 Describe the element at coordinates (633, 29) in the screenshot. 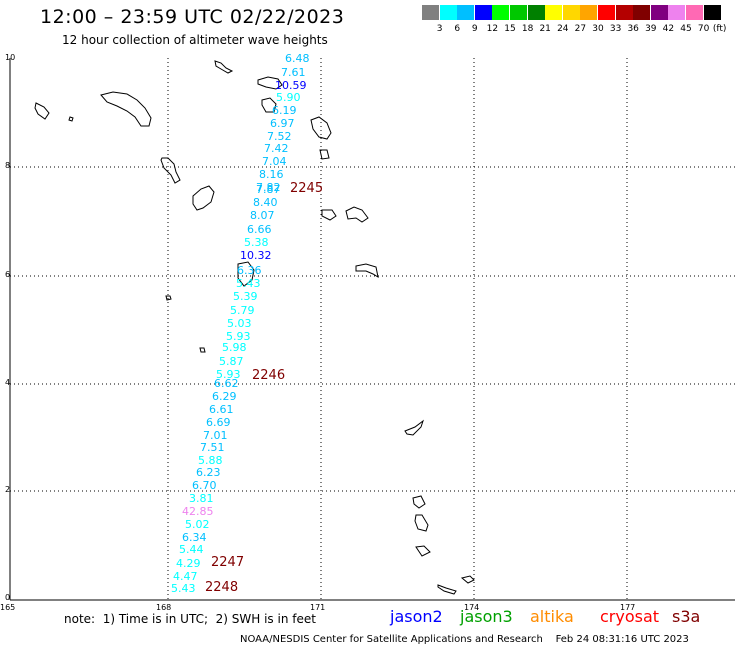

I see `scale-label: 36` at that location.